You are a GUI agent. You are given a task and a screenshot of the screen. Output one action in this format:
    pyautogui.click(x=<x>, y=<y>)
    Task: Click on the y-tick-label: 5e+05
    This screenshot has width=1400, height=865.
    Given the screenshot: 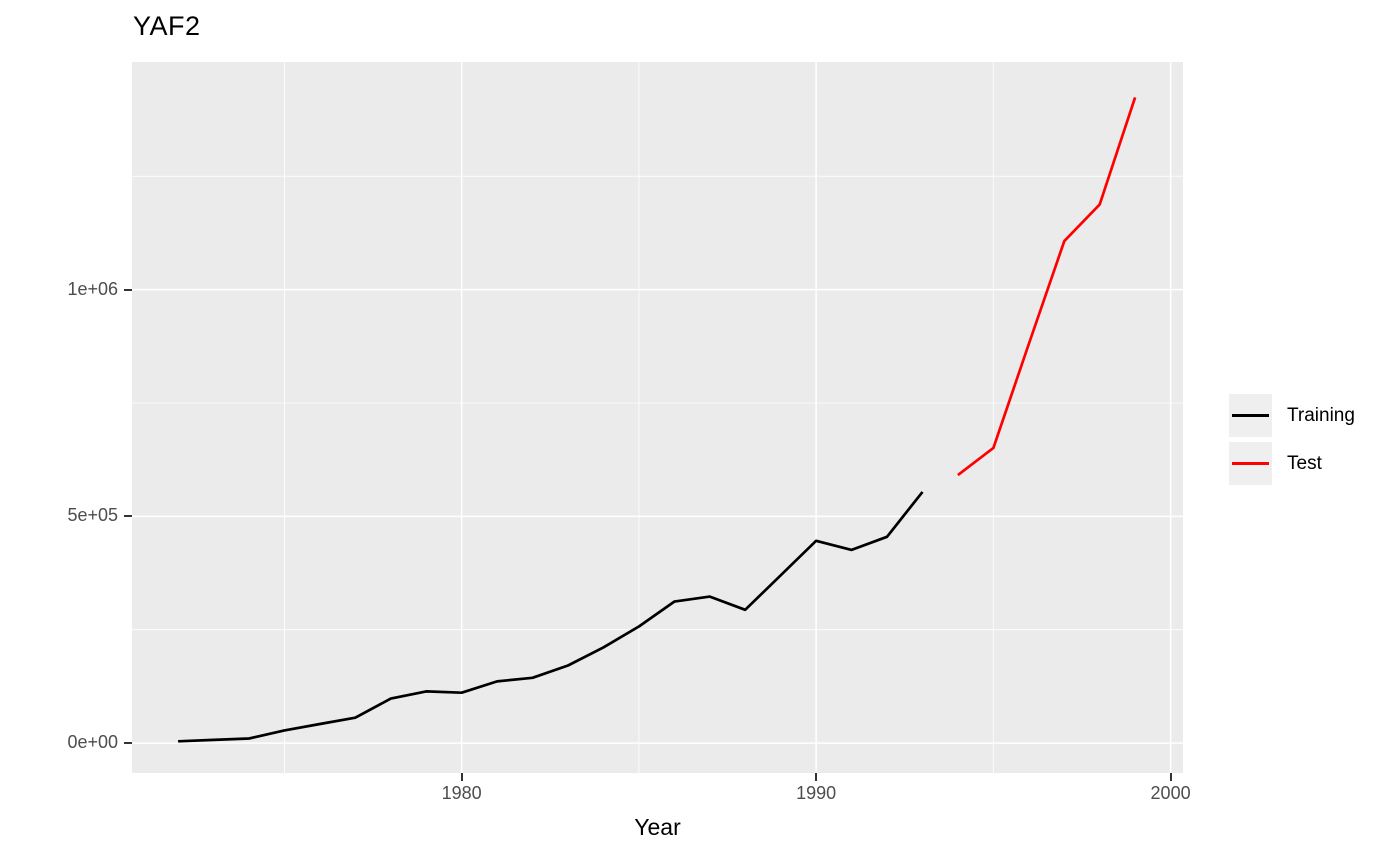 What is the action you would take?
    pyautogui.click(x=92, y=515)
    